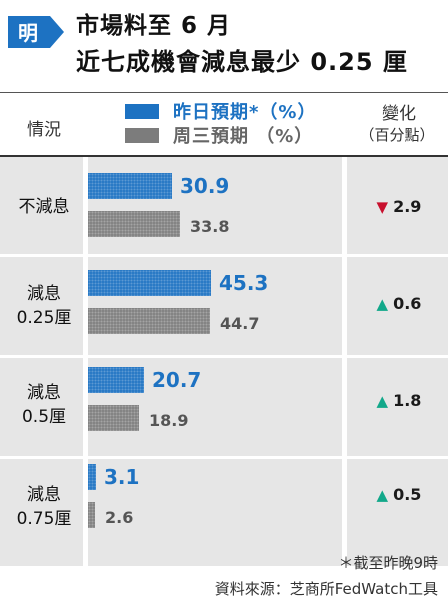  What do you see at coordinates (44, 130) in the screenshot?
I see `column-header-situation: 情況` at bounding box center [44, 130].